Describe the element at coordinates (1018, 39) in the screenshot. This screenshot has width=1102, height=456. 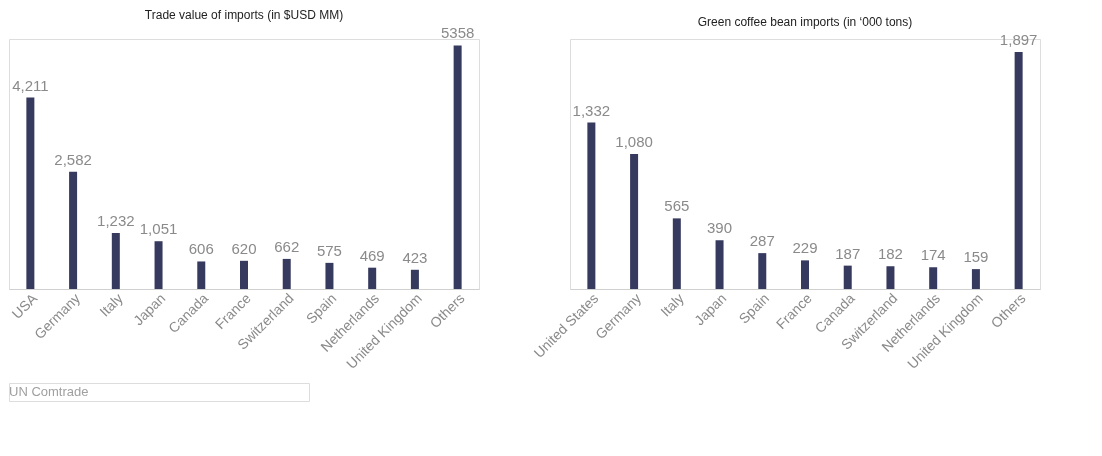
I see `data-label: 1,897` at that location.